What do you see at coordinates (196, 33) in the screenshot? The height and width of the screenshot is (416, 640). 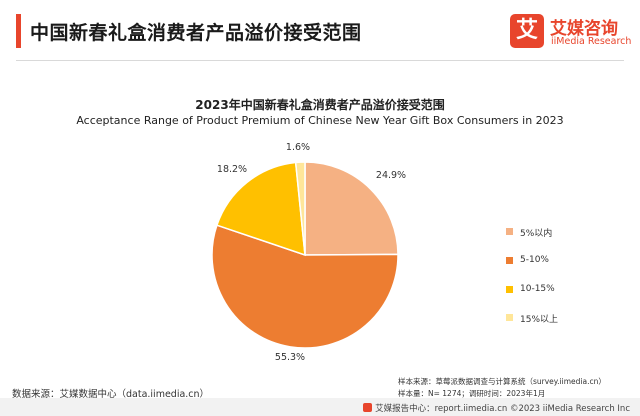 I see `page-title: 中国新春礼盒消费者产品溢价接受范围` at bounding box center [196, 33].